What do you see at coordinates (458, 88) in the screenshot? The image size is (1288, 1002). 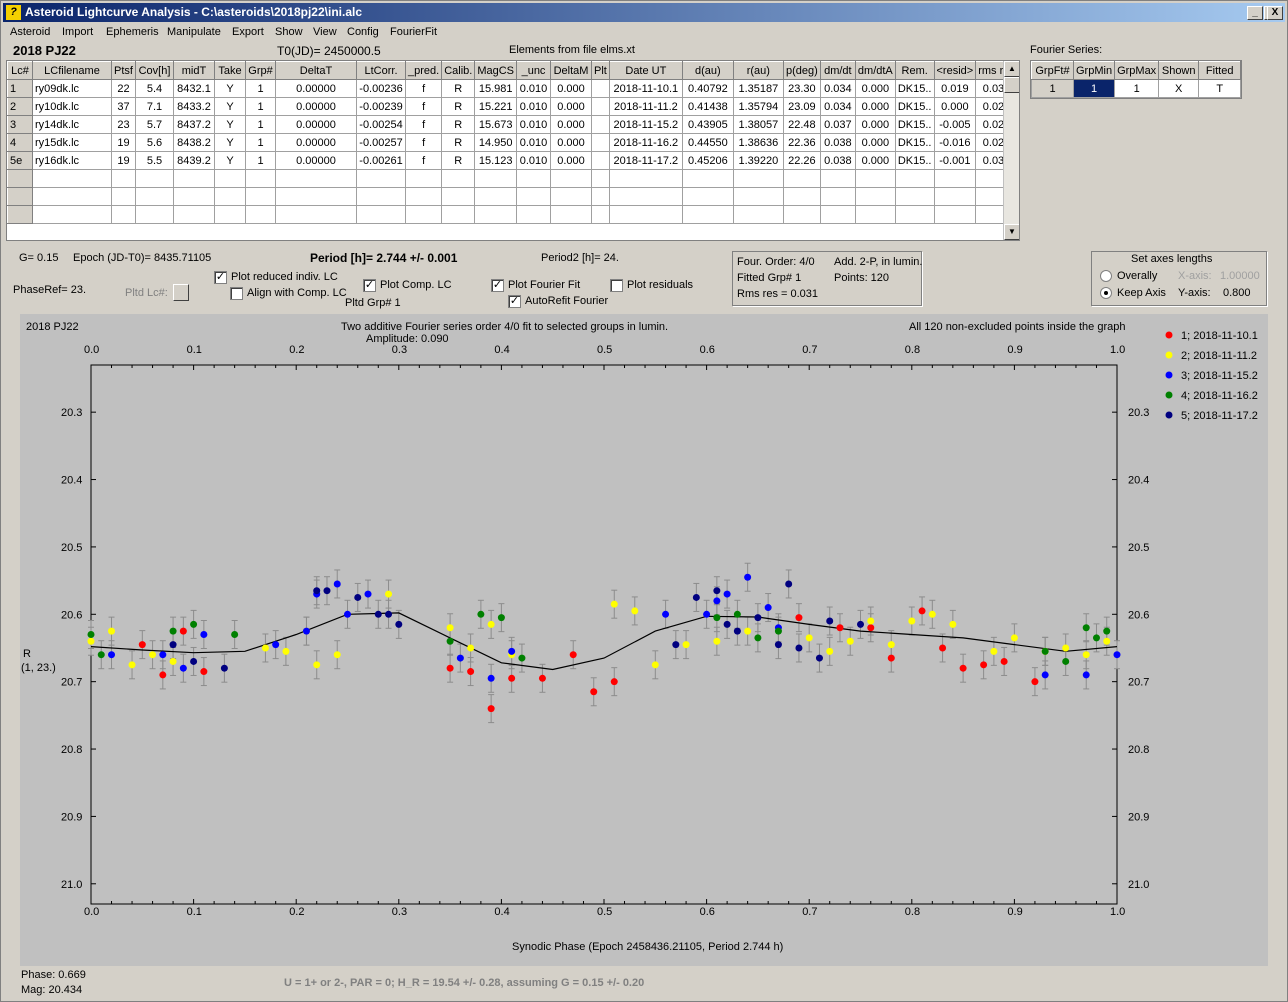 I see `table-cell: R` at bounding box center [458, 88].